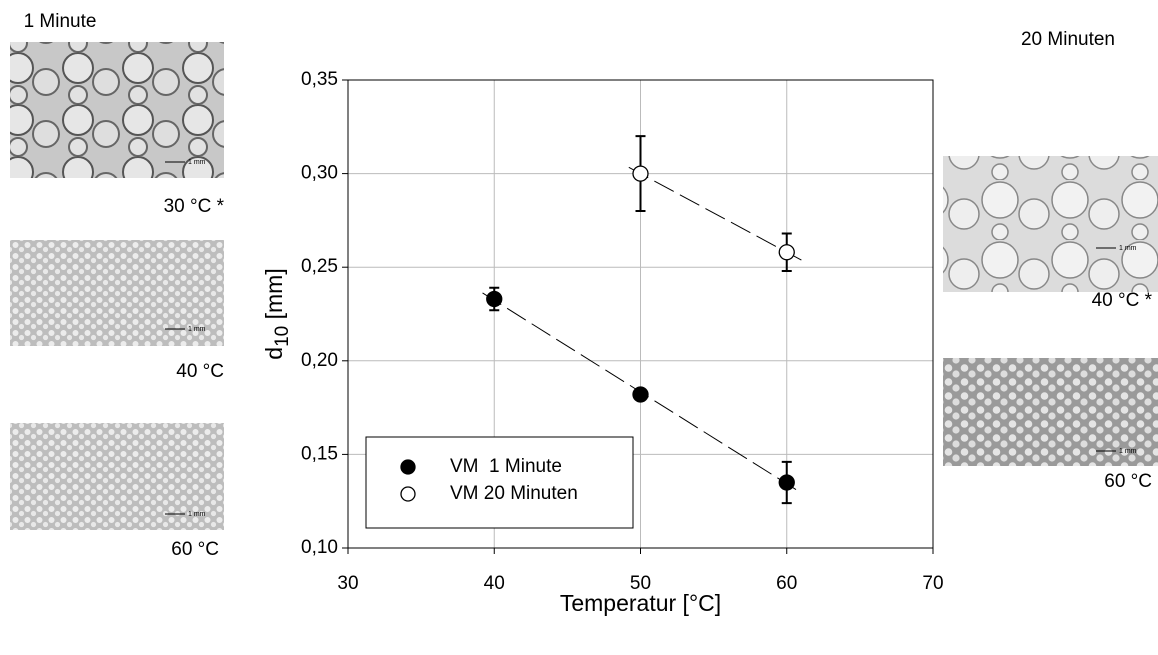 The height and width of the screenshot is (655, 1158). I want to click on x-axis-label: Temperatur [°C], so click(640, 603).